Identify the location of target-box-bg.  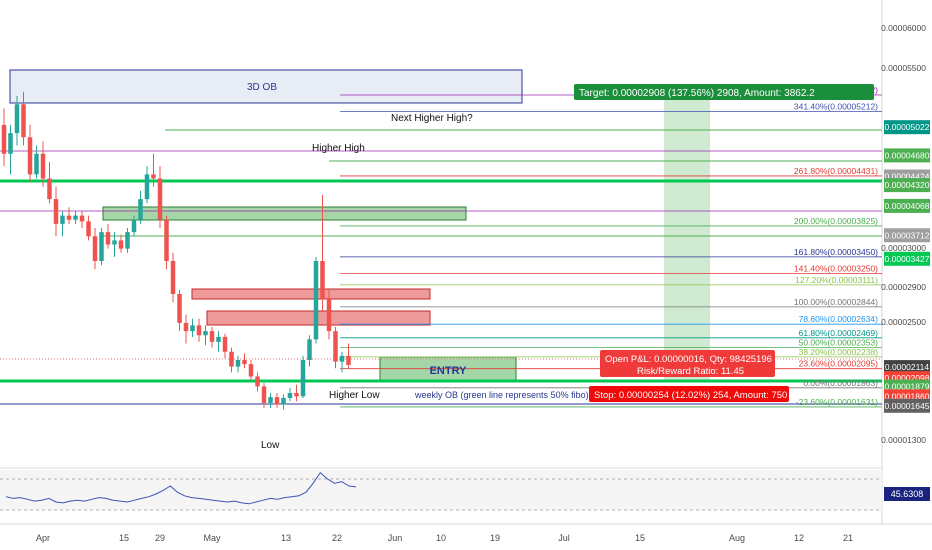
(724, 92).